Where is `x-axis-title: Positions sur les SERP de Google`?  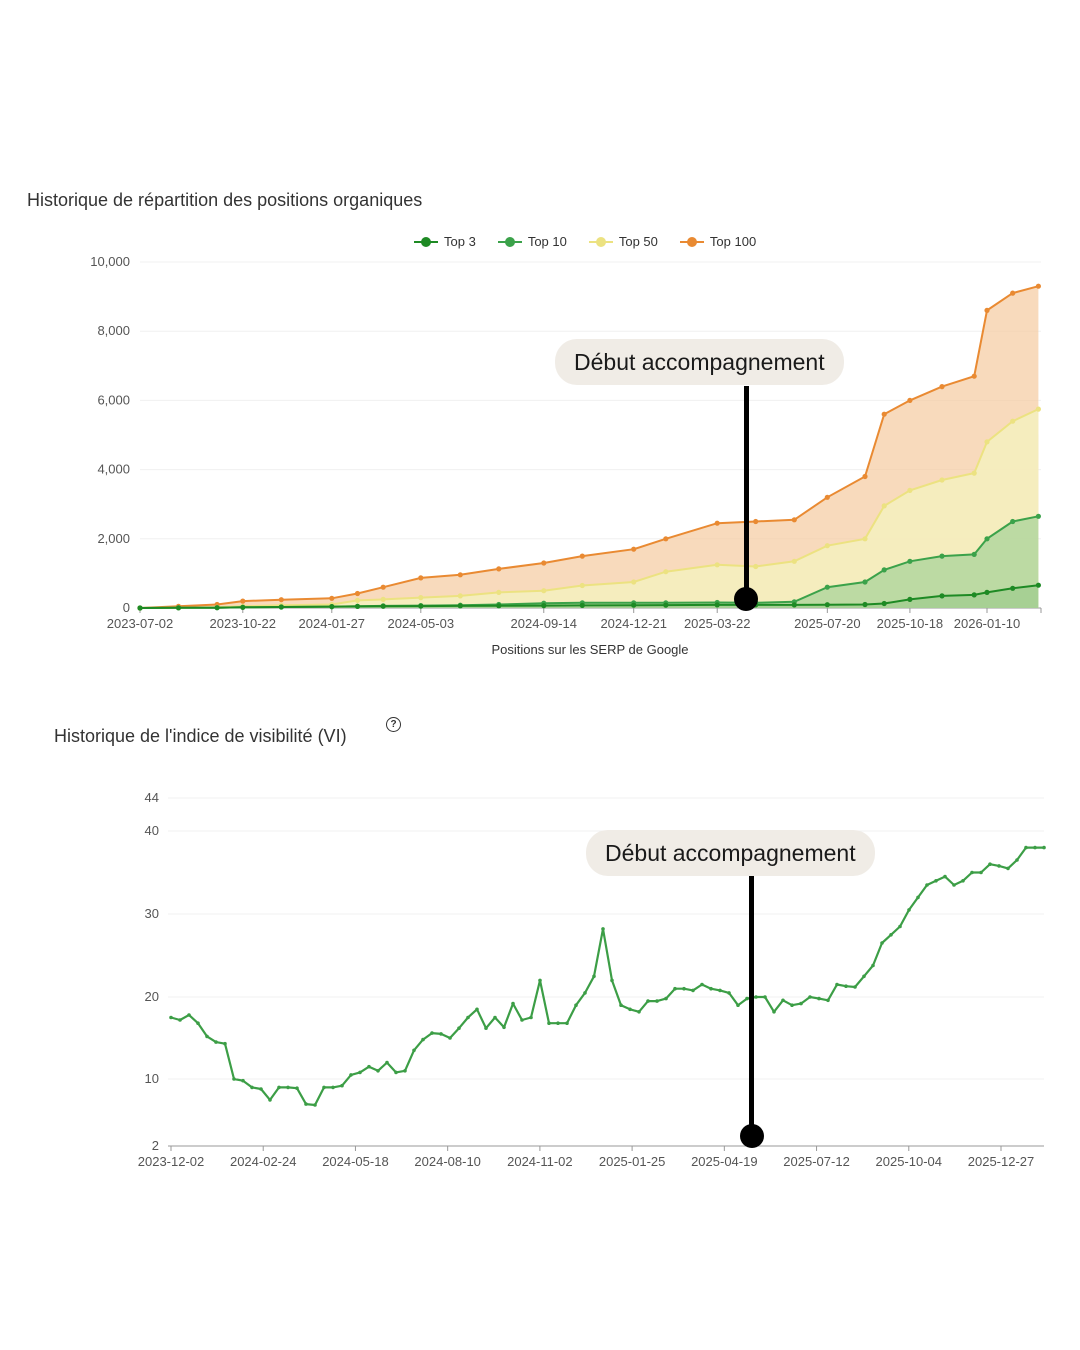 x-axis-title: Positions sur les SERP de Google is located at coordinates (589, 649).